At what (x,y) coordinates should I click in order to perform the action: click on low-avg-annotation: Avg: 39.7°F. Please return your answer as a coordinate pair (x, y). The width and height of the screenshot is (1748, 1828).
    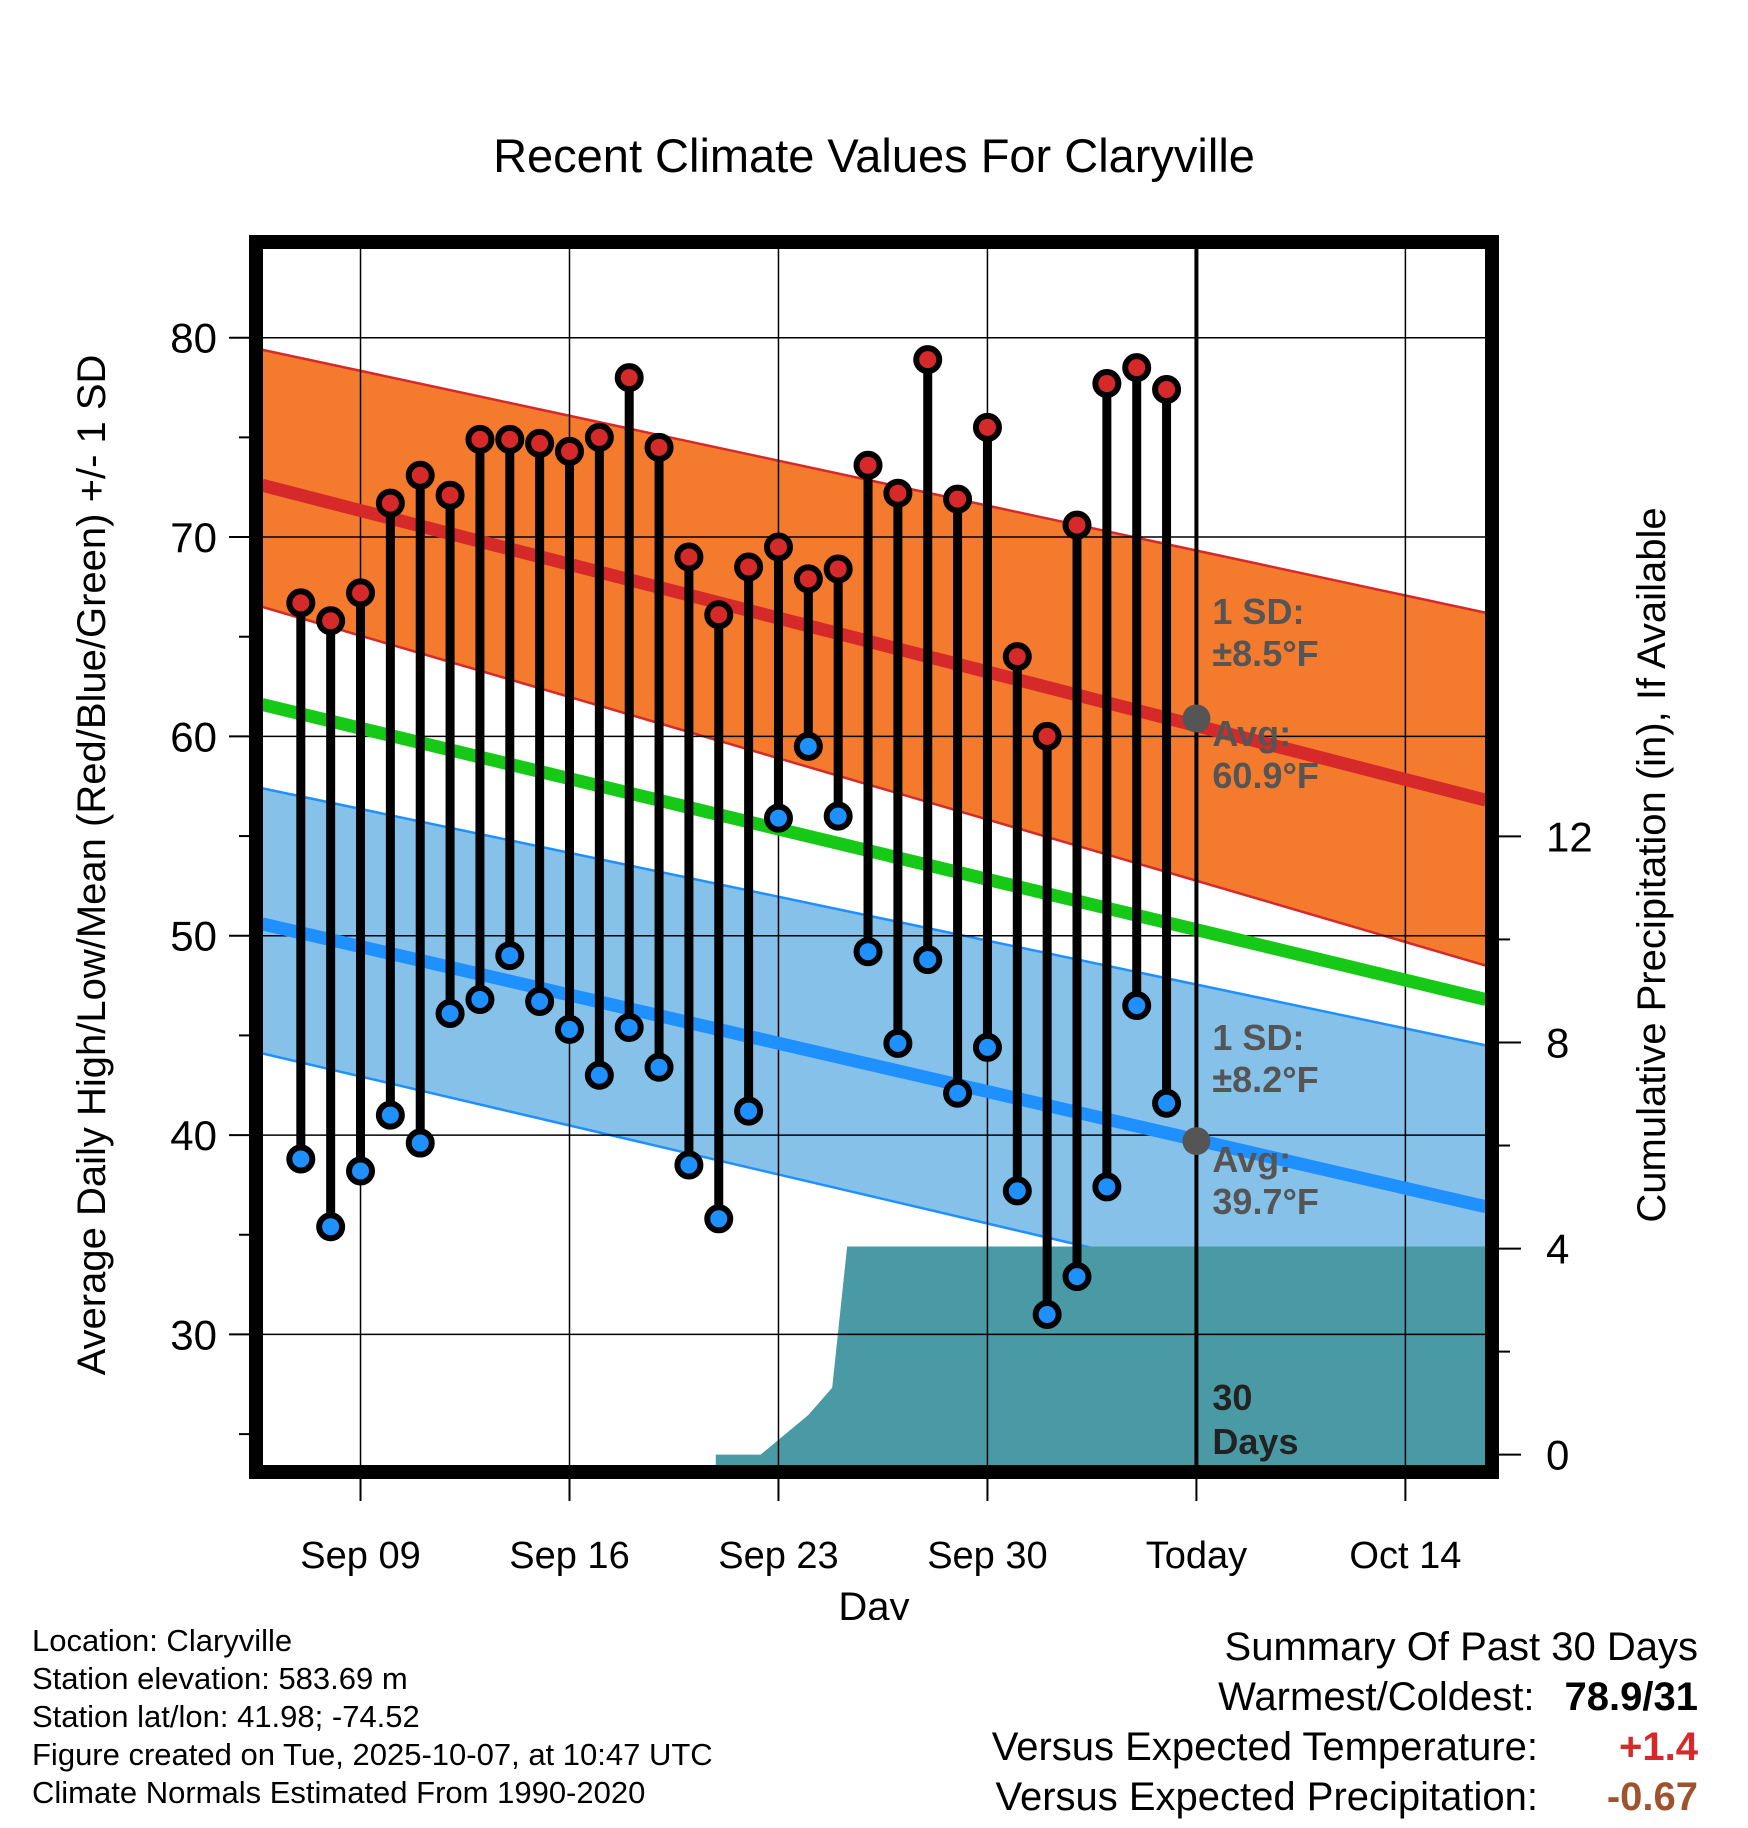
    Looking at the image, I should click on (1265, 1180).